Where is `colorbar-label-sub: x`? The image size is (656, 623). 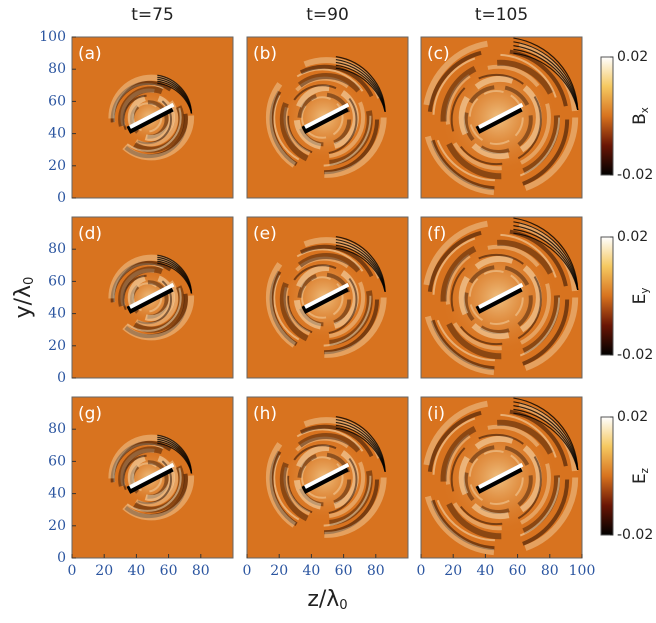
colorbar-label-sub: x is located at coordinates (645, 110).